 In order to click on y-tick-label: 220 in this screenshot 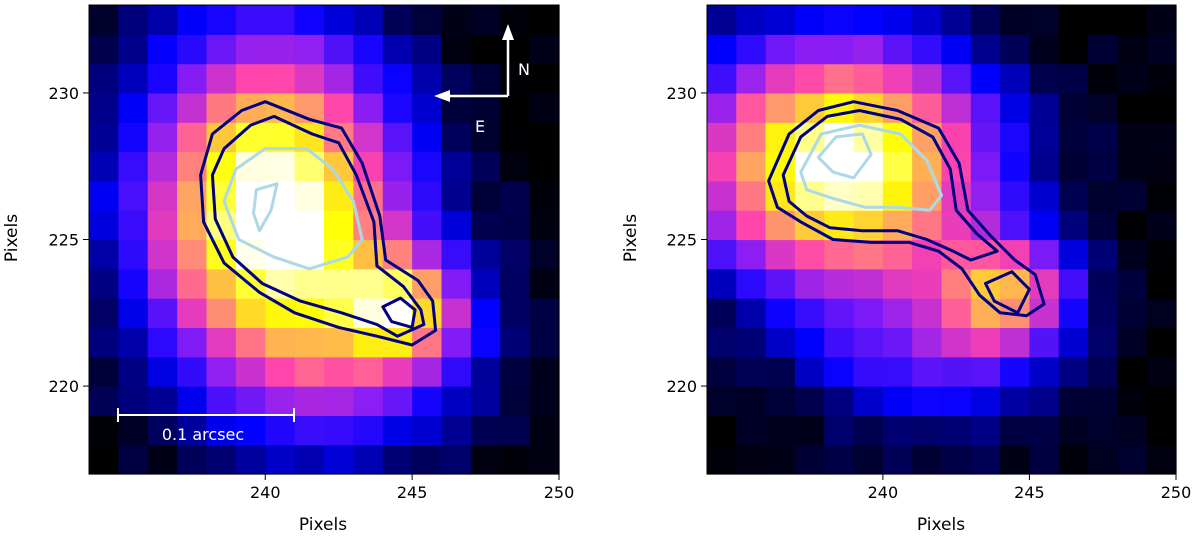, I will do `click(681, 386)`.